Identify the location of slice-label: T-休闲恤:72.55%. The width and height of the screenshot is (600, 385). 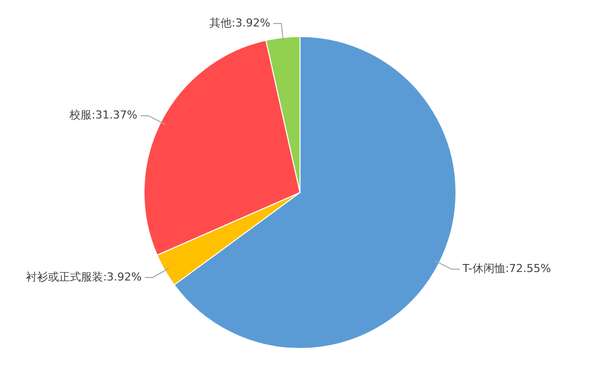
(507, 269).